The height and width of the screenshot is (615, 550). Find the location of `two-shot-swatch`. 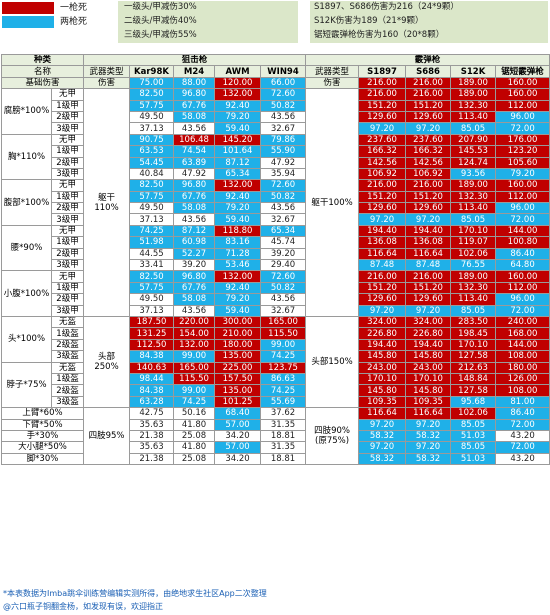

two-shot-swatch is located at coordinates (28, 22).